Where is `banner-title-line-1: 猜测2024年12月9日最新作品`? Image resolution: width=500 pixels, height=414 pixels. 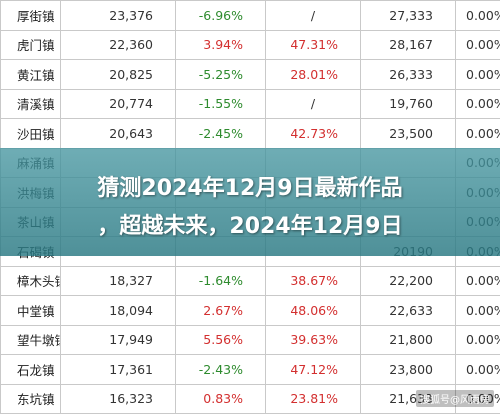 banner-title-line-1: 猜测2024年12月9日最新作品 is located at coordinates (250, 186).